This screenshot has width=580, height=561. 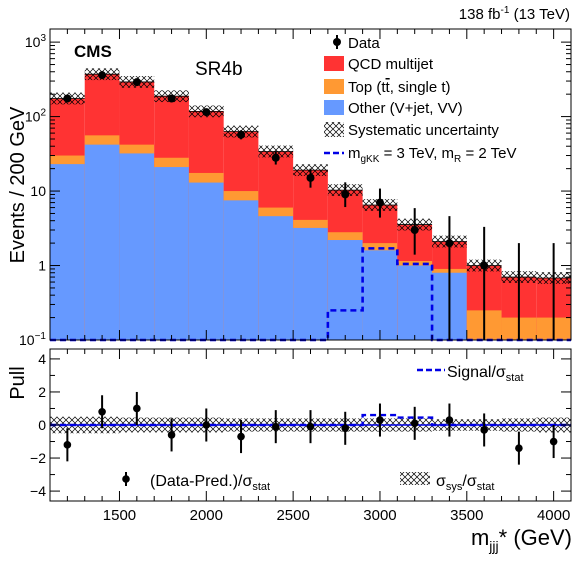 What do you see at coordinates (405, 108) in the screenshot?
I see `svg-text: Other (V+jet, VV)` at bounding box center [405, 108].